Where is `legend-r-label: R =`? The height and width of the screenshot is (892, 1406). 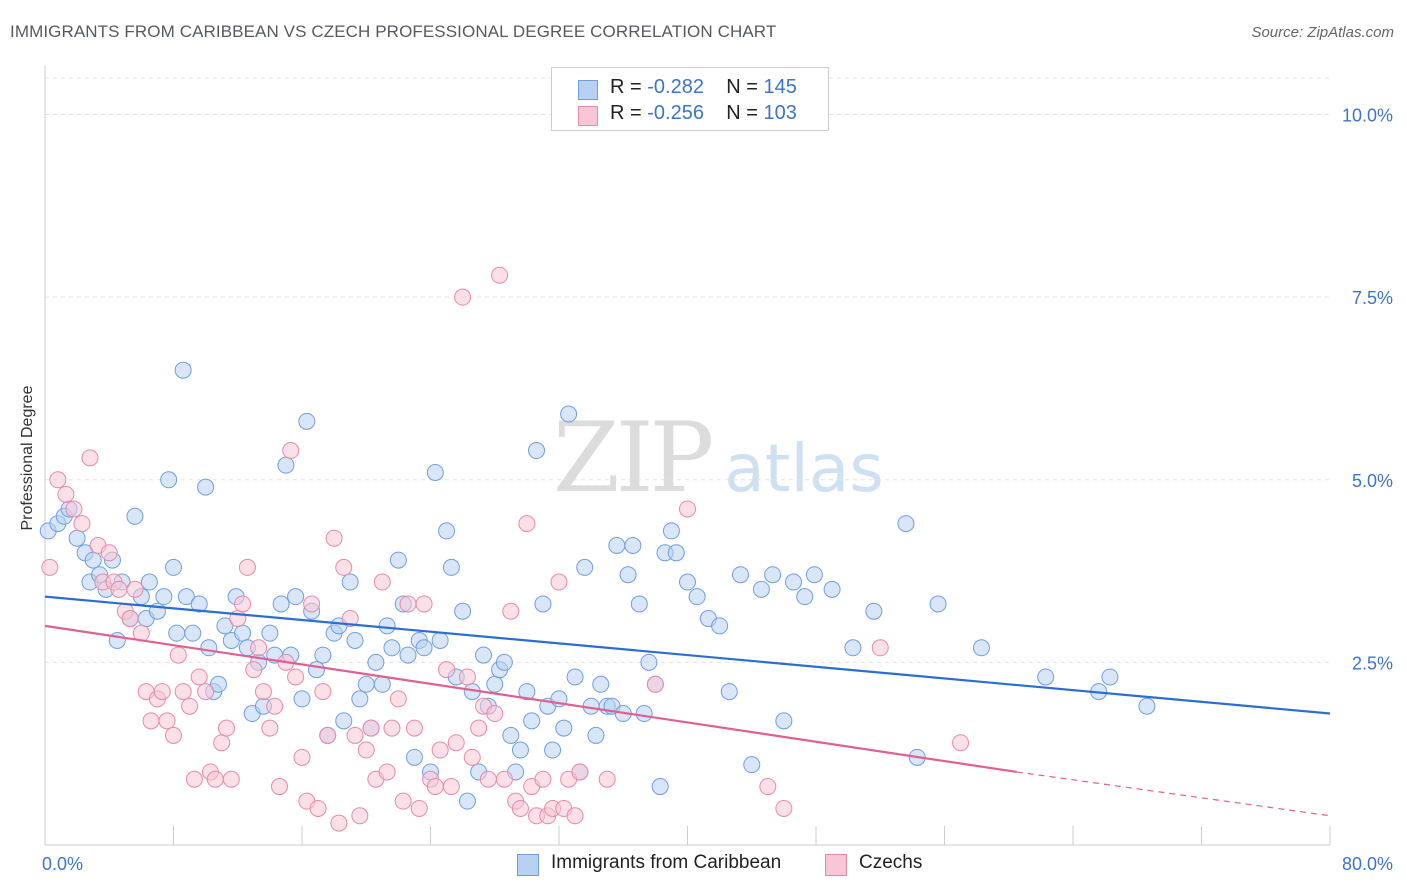 legend-r-label: R = is located at coordinates (629, 87).